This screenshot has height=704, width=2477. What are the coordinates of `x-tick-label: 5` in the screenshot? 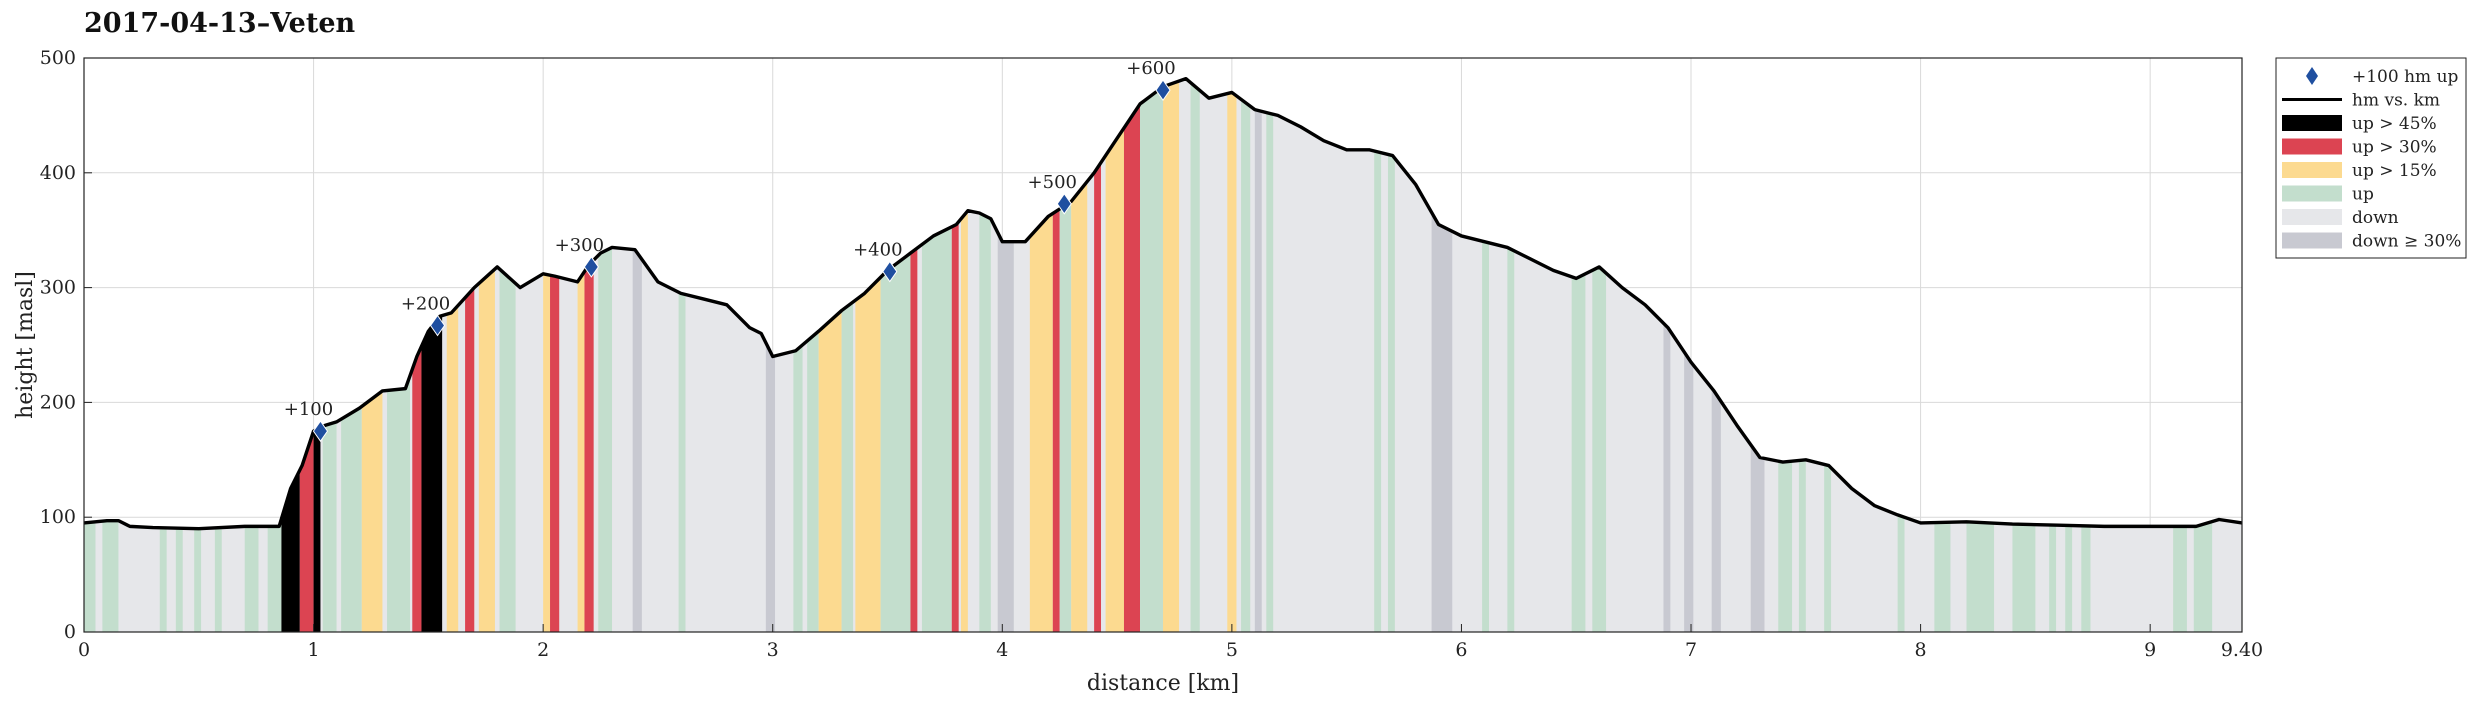 It's located at (1232, 650).